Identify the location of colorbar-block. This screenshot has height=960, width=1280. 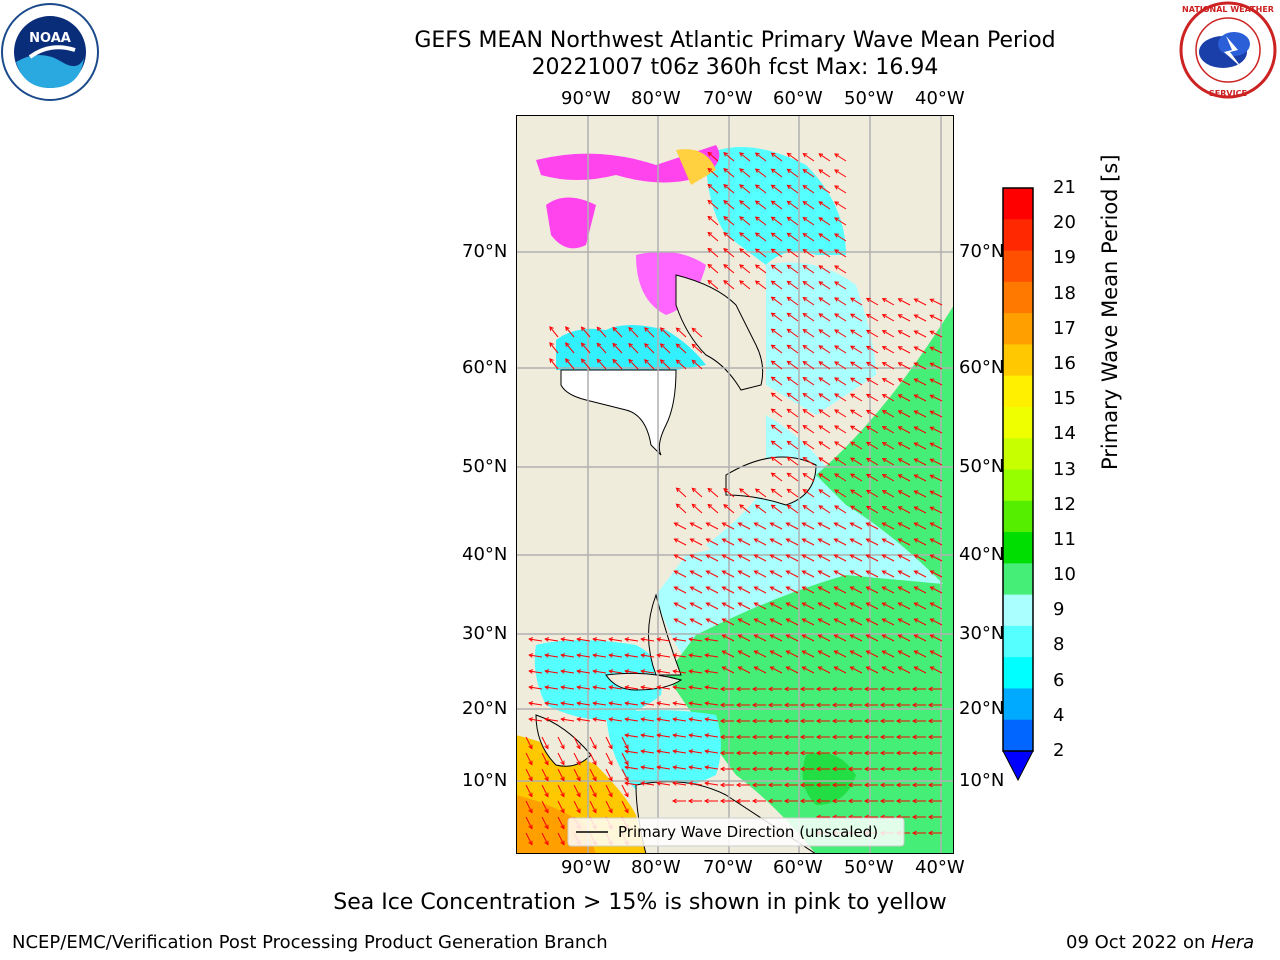
(1018, 454).